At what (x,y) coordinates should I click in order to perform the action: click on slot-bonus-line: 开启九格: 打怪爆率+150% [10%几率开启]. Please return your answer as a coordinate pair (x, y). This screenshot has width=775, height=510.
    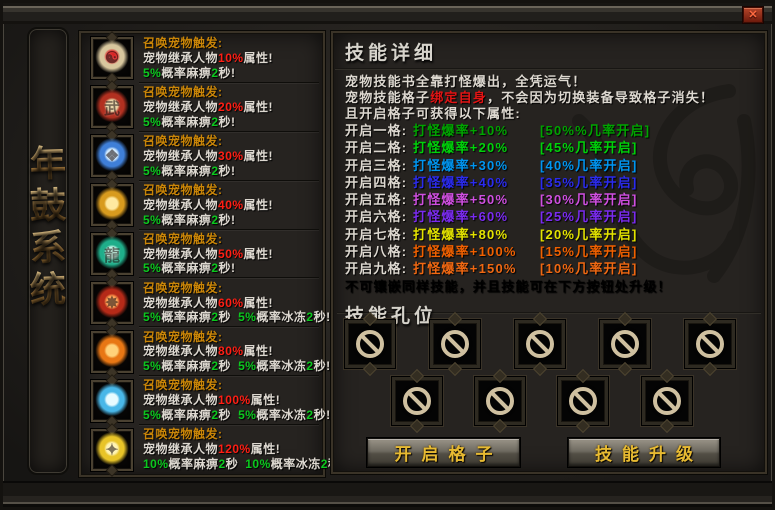
    Looking at the image, I should click on (555, 268).